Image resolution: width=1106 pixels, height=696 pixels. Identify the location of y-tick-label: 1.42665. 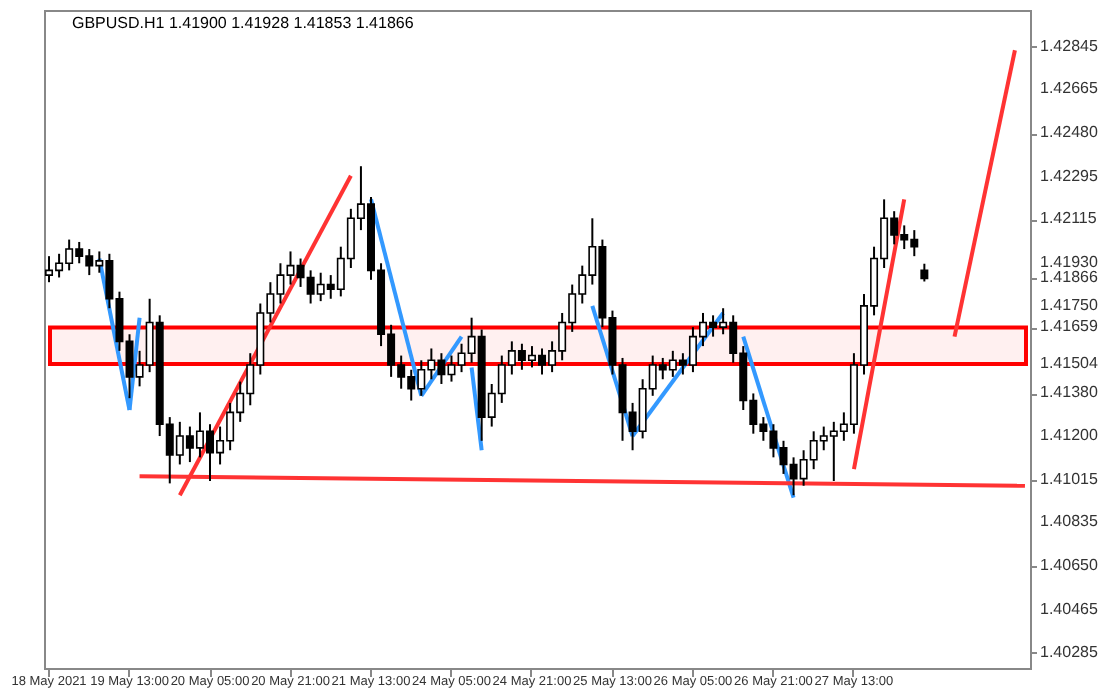
(1069, 88).